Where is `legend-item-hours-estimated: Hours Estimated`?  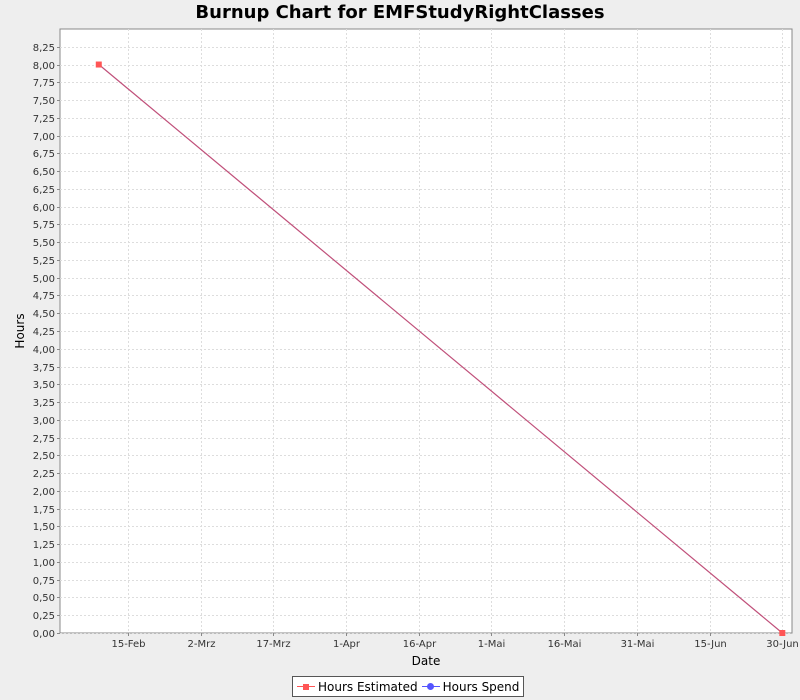
legend-item-hours-estimated: Hours Estimated is located at coordinates (357, 687).